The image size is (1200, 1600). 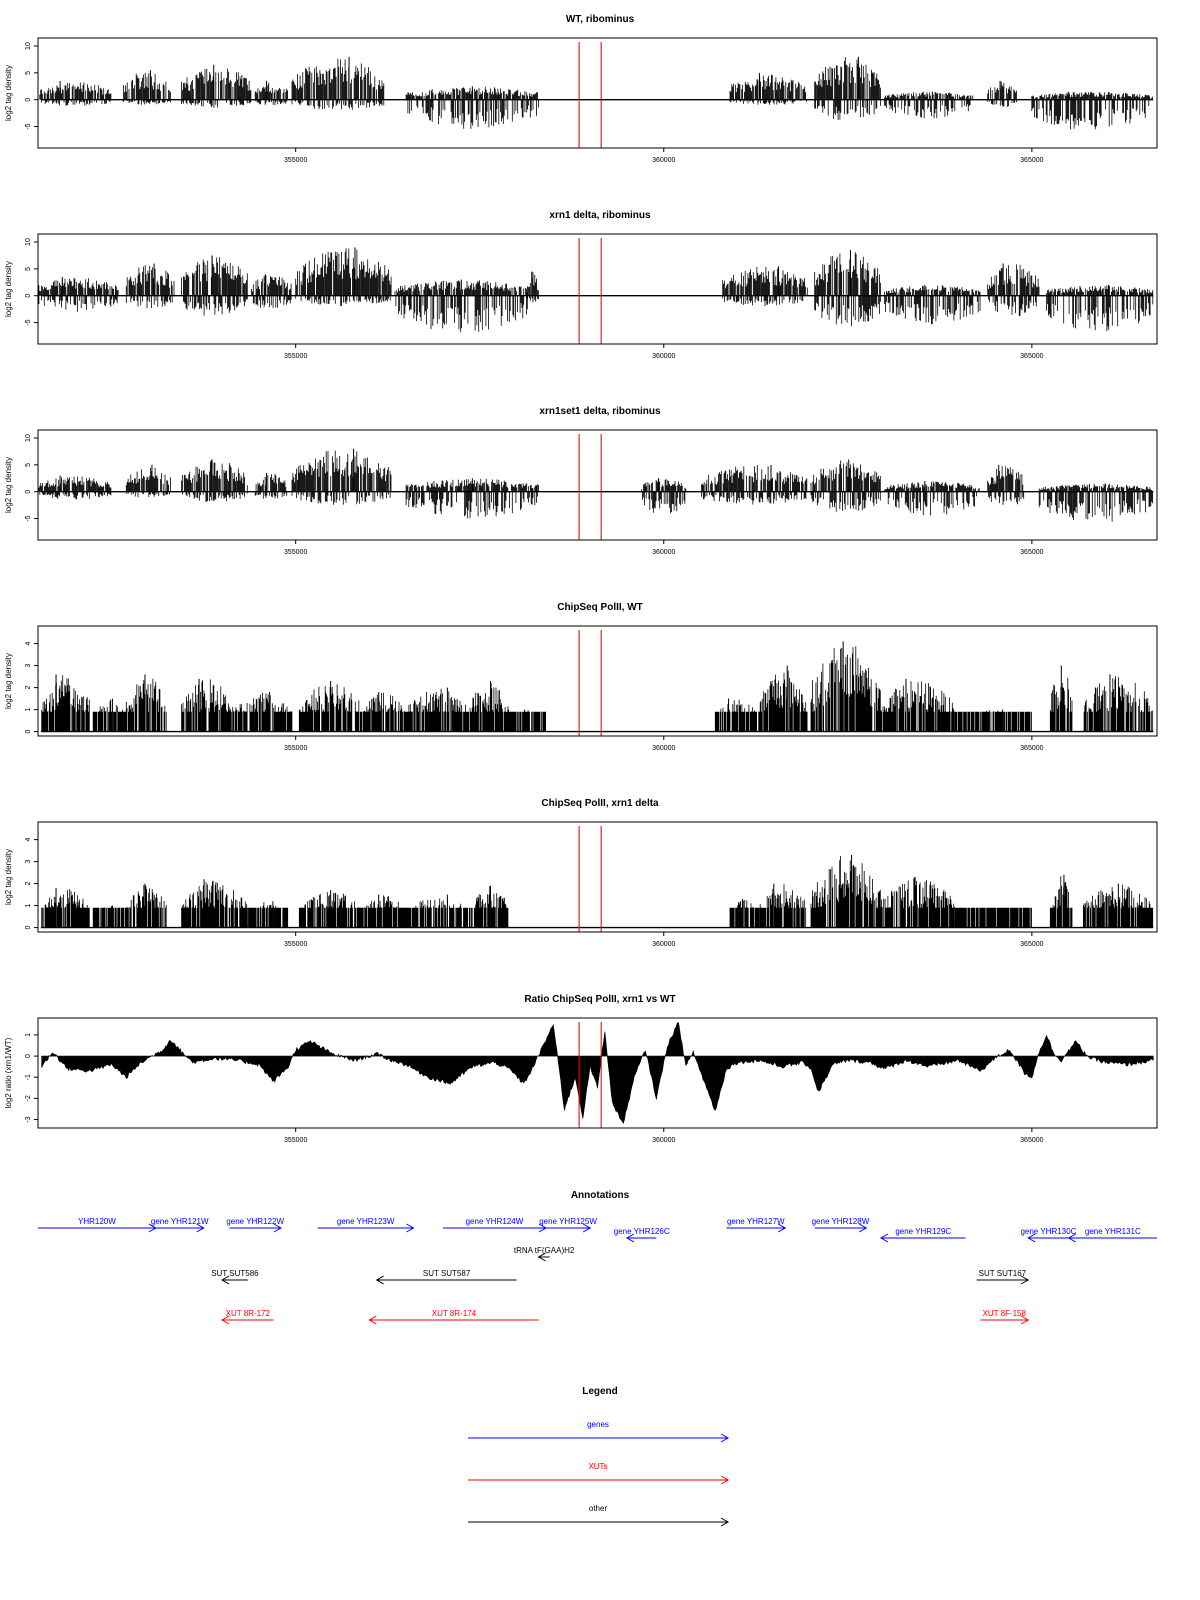 What do you see at coordinates (642, 1235) in the screenshot?
I see `gene-annotation: gene YHR126C` at bounding box center [642, 1235].